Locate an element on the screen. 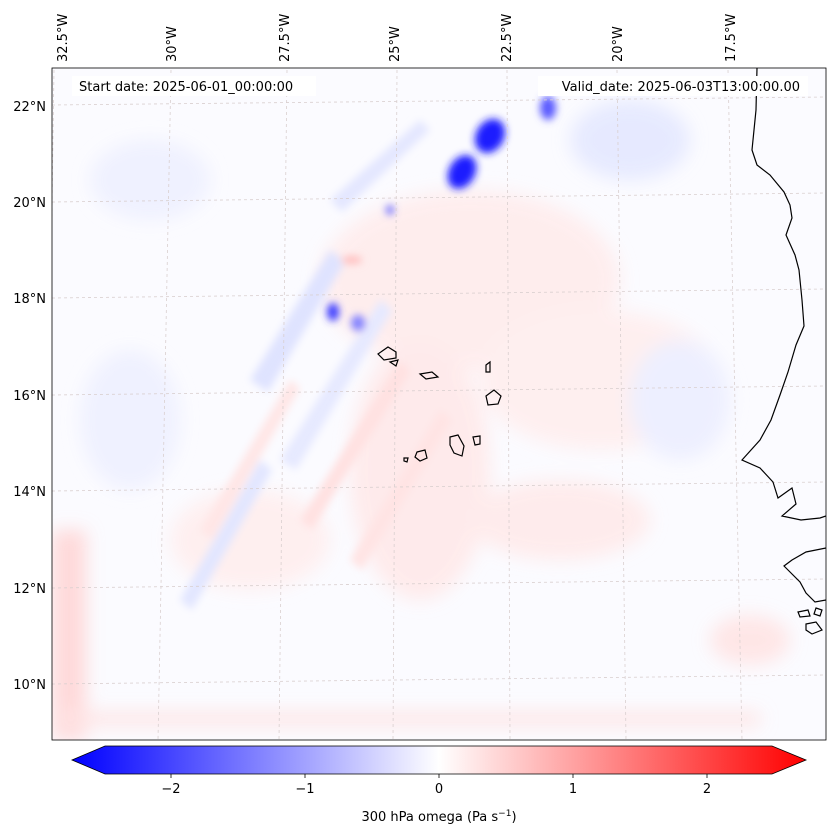 This screenshot has height=839, width=837. valid-date-label: Valid_date: 2025-06-03T13:00:00.00 is located at coordinates (681, 87).